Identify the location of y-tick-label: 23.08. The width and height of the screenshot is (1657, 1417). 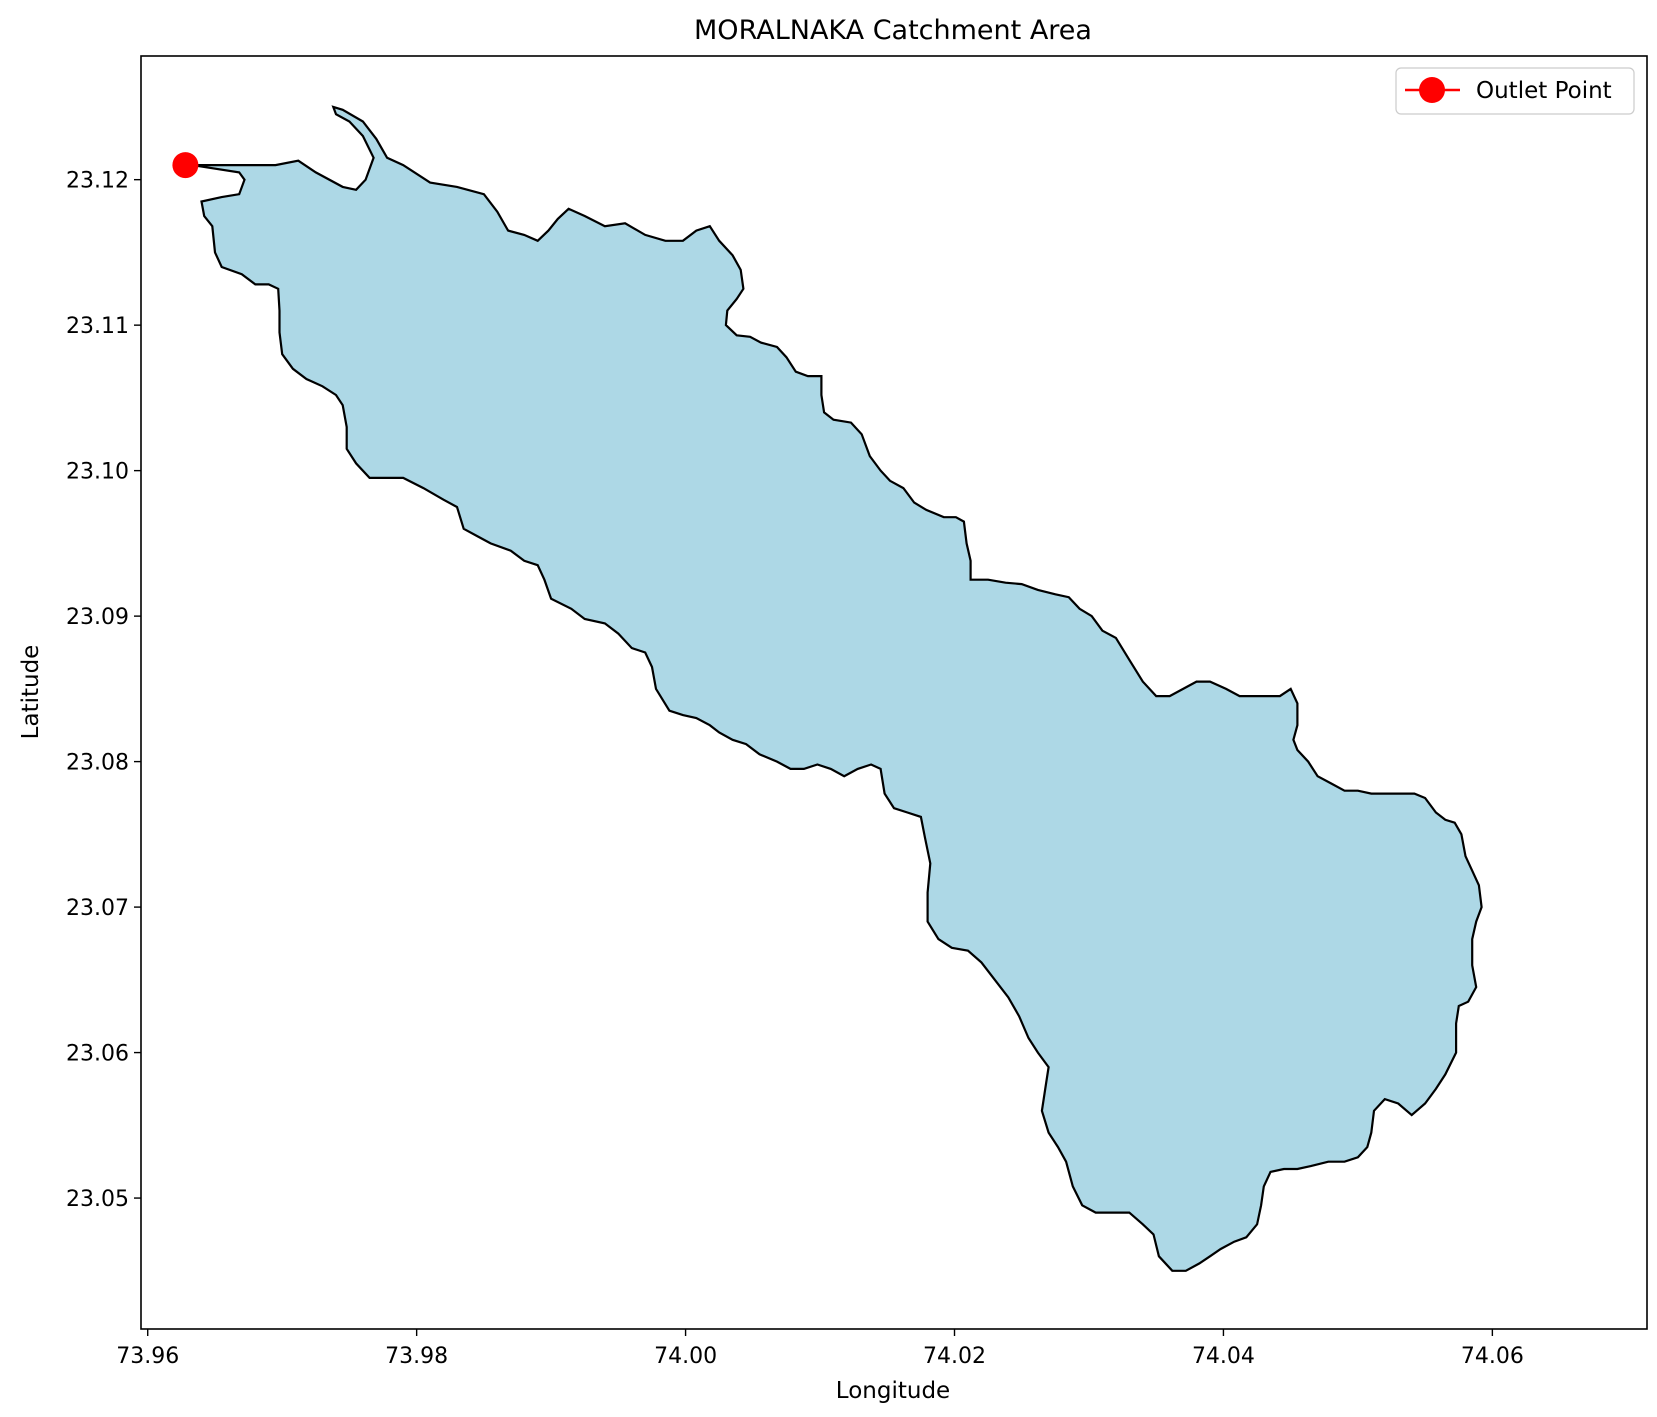
(97, 763).